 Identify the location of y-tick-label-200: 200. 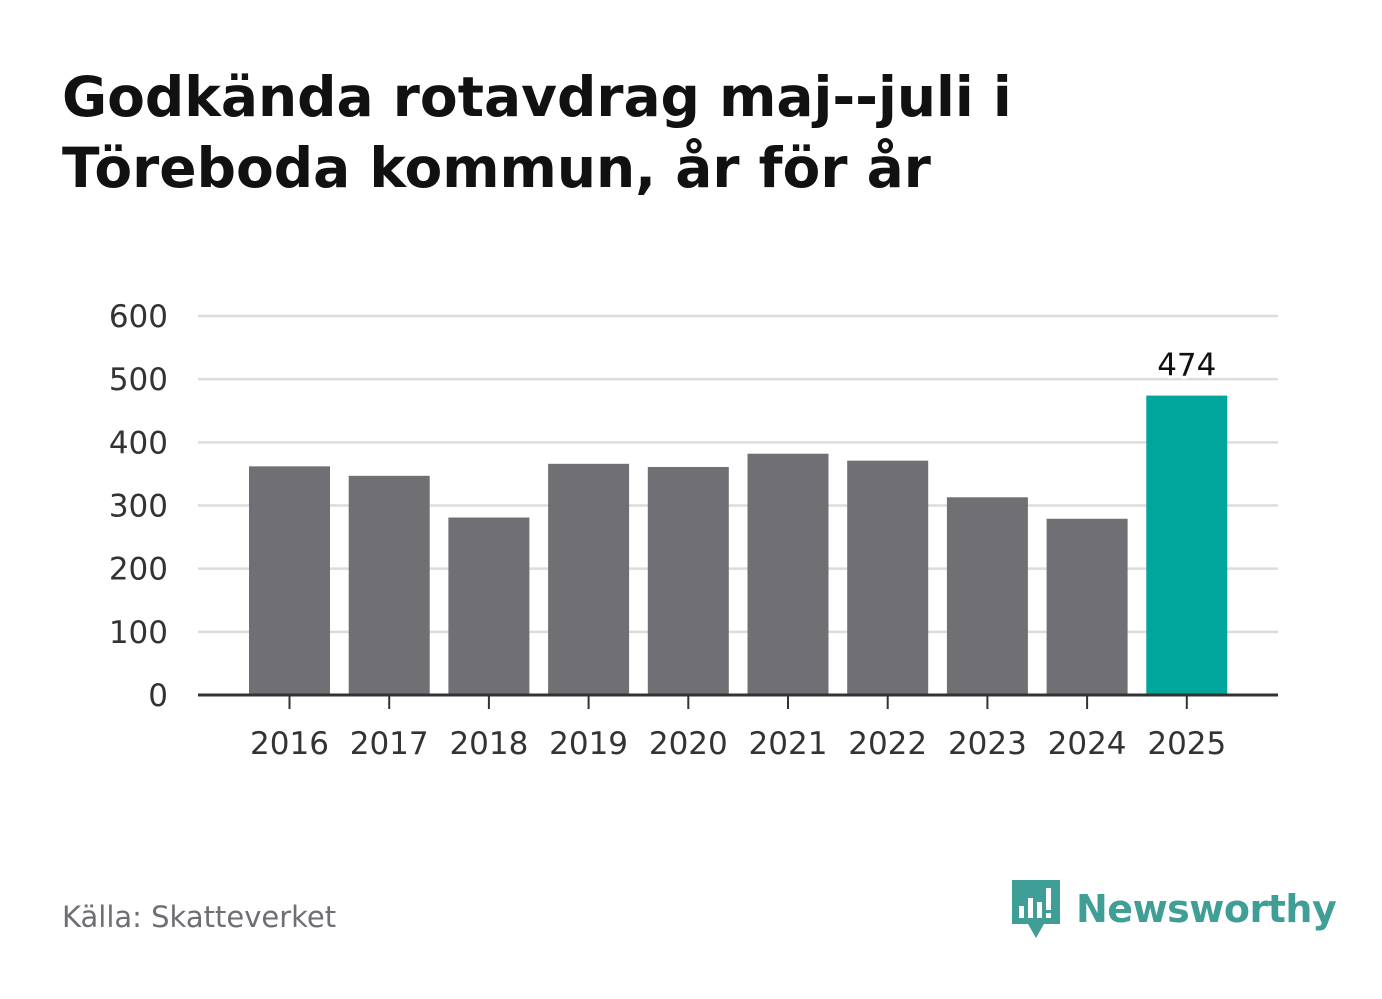
(138, 570).